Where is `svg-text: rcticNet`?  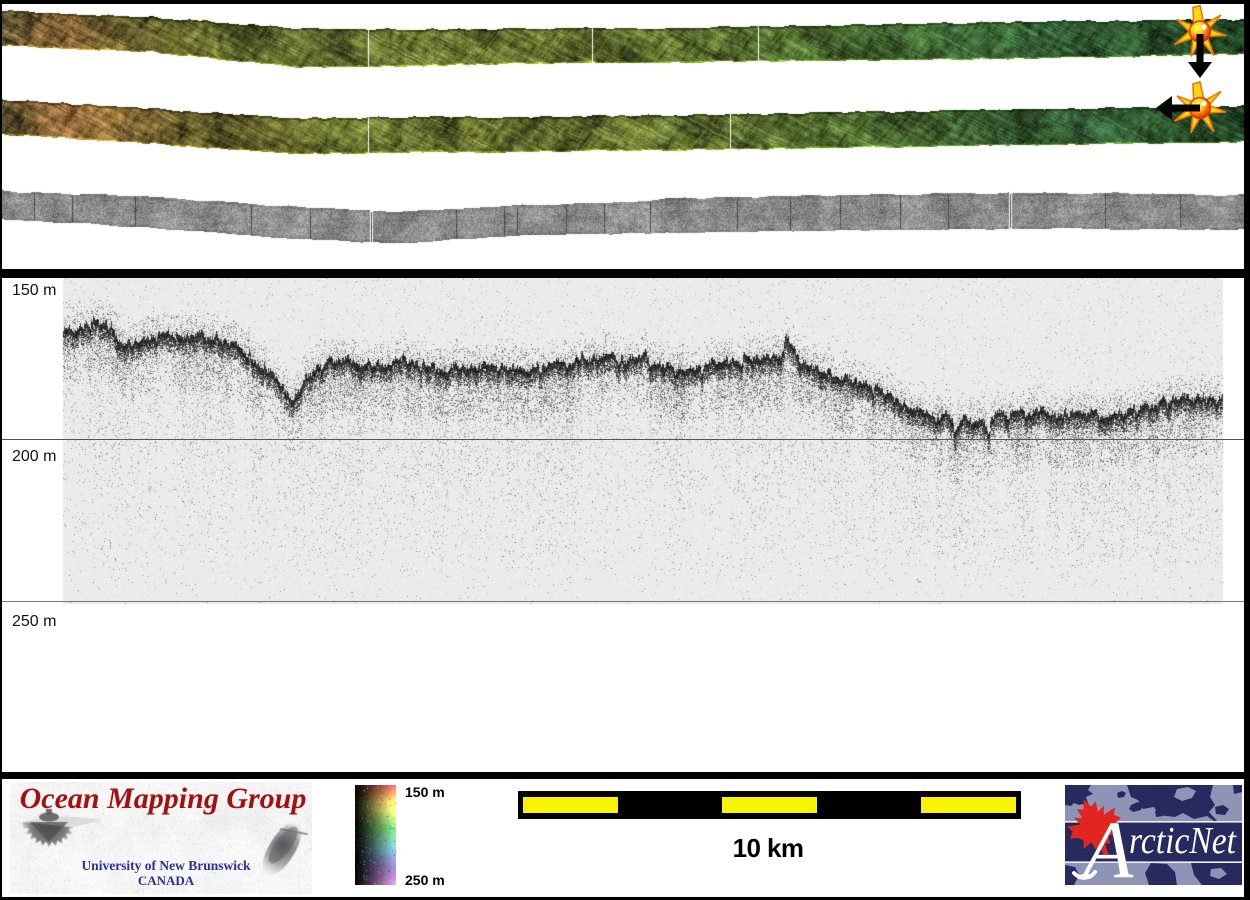
svg-text: rcticNet is located at coordinates (1183, 841).